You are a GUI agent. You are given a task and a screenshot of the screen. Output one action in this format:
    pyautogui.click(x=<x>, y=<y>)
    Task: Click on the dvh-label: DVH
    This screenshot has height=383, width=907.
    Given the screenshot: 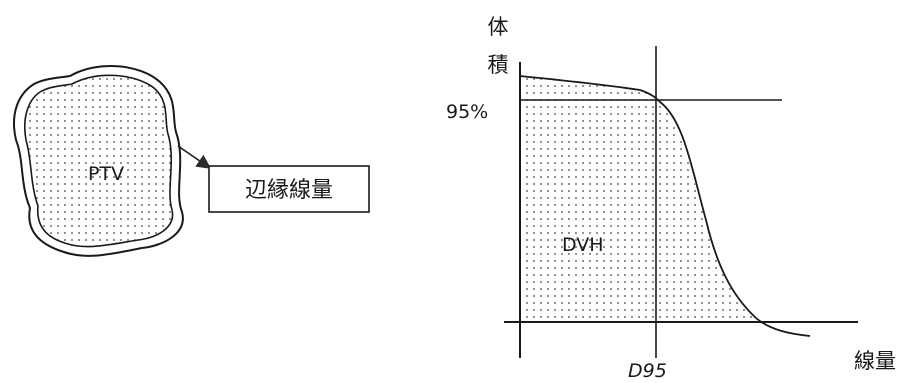 What is the action you would take?
    pyautogui.click(x=583, y=245)
    